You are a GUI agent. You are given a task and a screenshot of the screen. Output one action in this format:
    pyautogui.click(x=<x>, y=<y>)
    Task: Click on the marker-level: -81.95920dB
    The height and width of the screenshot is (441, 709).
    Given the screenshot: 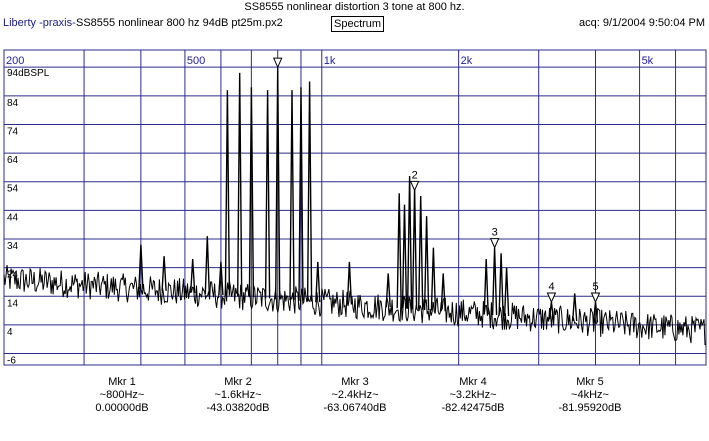 What is the action you would take?
    pyautogui.click(x=590, y=408)
    